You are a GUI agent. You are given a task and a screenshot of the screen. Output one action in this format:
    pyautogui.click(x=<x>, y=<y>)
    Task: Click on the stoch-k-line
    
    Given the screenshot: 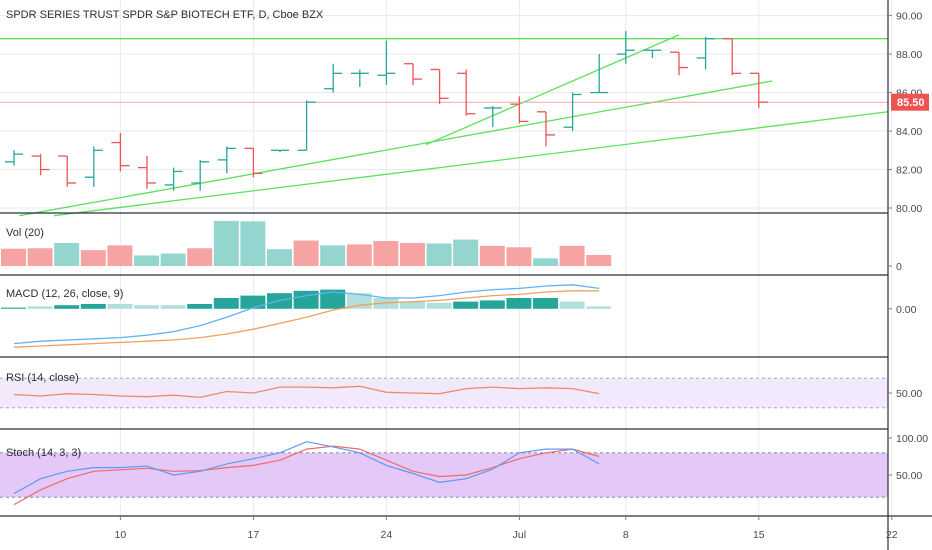 What is the action you would take?
    pyautogui.click(x=306, y=468)
    